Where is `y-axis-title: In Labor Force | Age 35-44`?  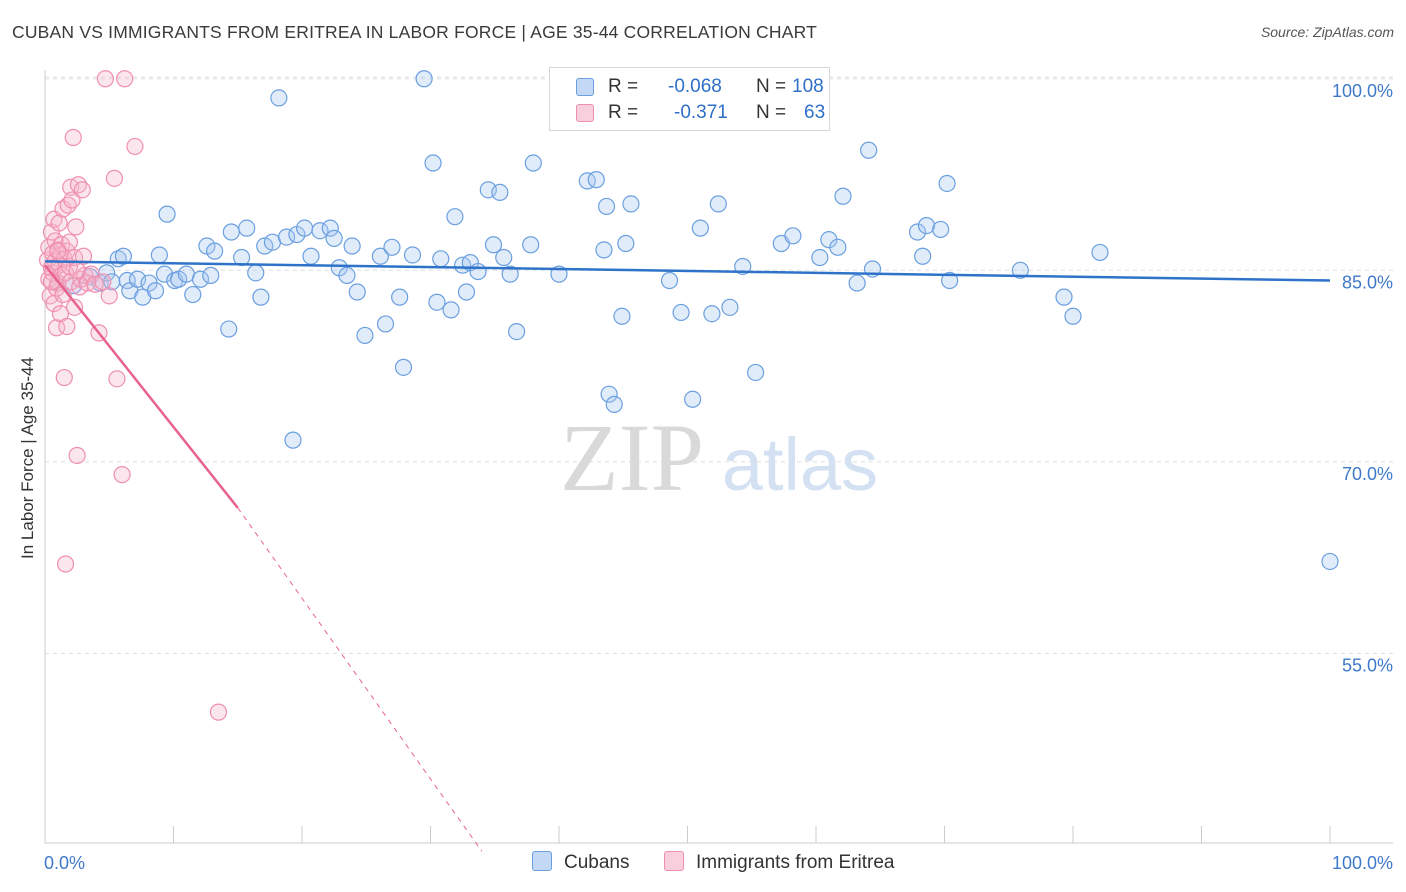
y-axis-title: In Labor Force | Age 35-44 is located at coordinates (27, 458).